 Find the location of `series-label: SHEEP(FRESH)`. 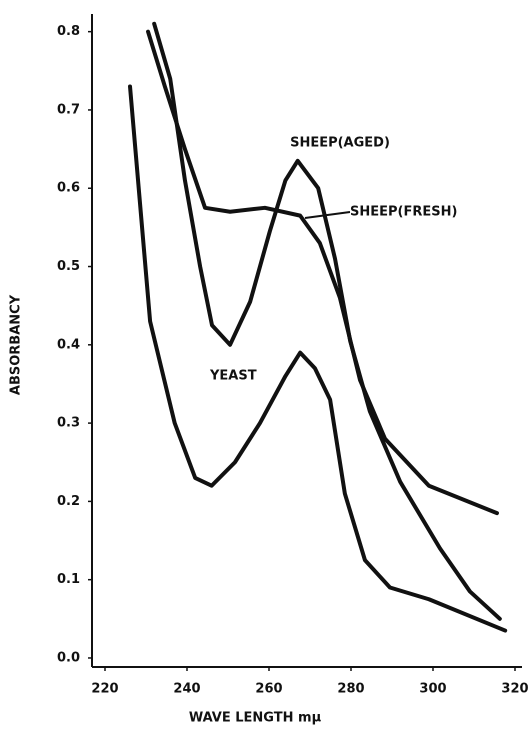

series-label: SHEEP(FRESH) is located at coordinates (403, 212).